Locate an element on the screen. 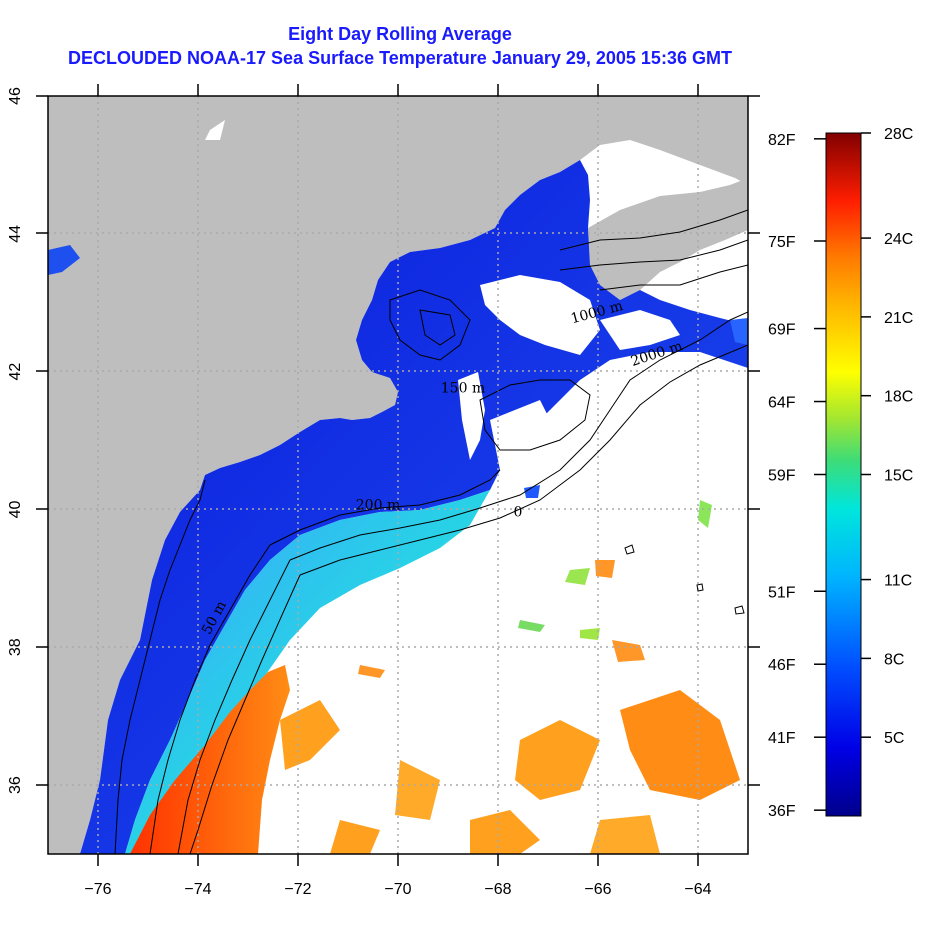 Image resolution: width=950 pixels, height=950 pixels. colorbar-fahrenheit-label: 69F is located at coordinates (782, 330).